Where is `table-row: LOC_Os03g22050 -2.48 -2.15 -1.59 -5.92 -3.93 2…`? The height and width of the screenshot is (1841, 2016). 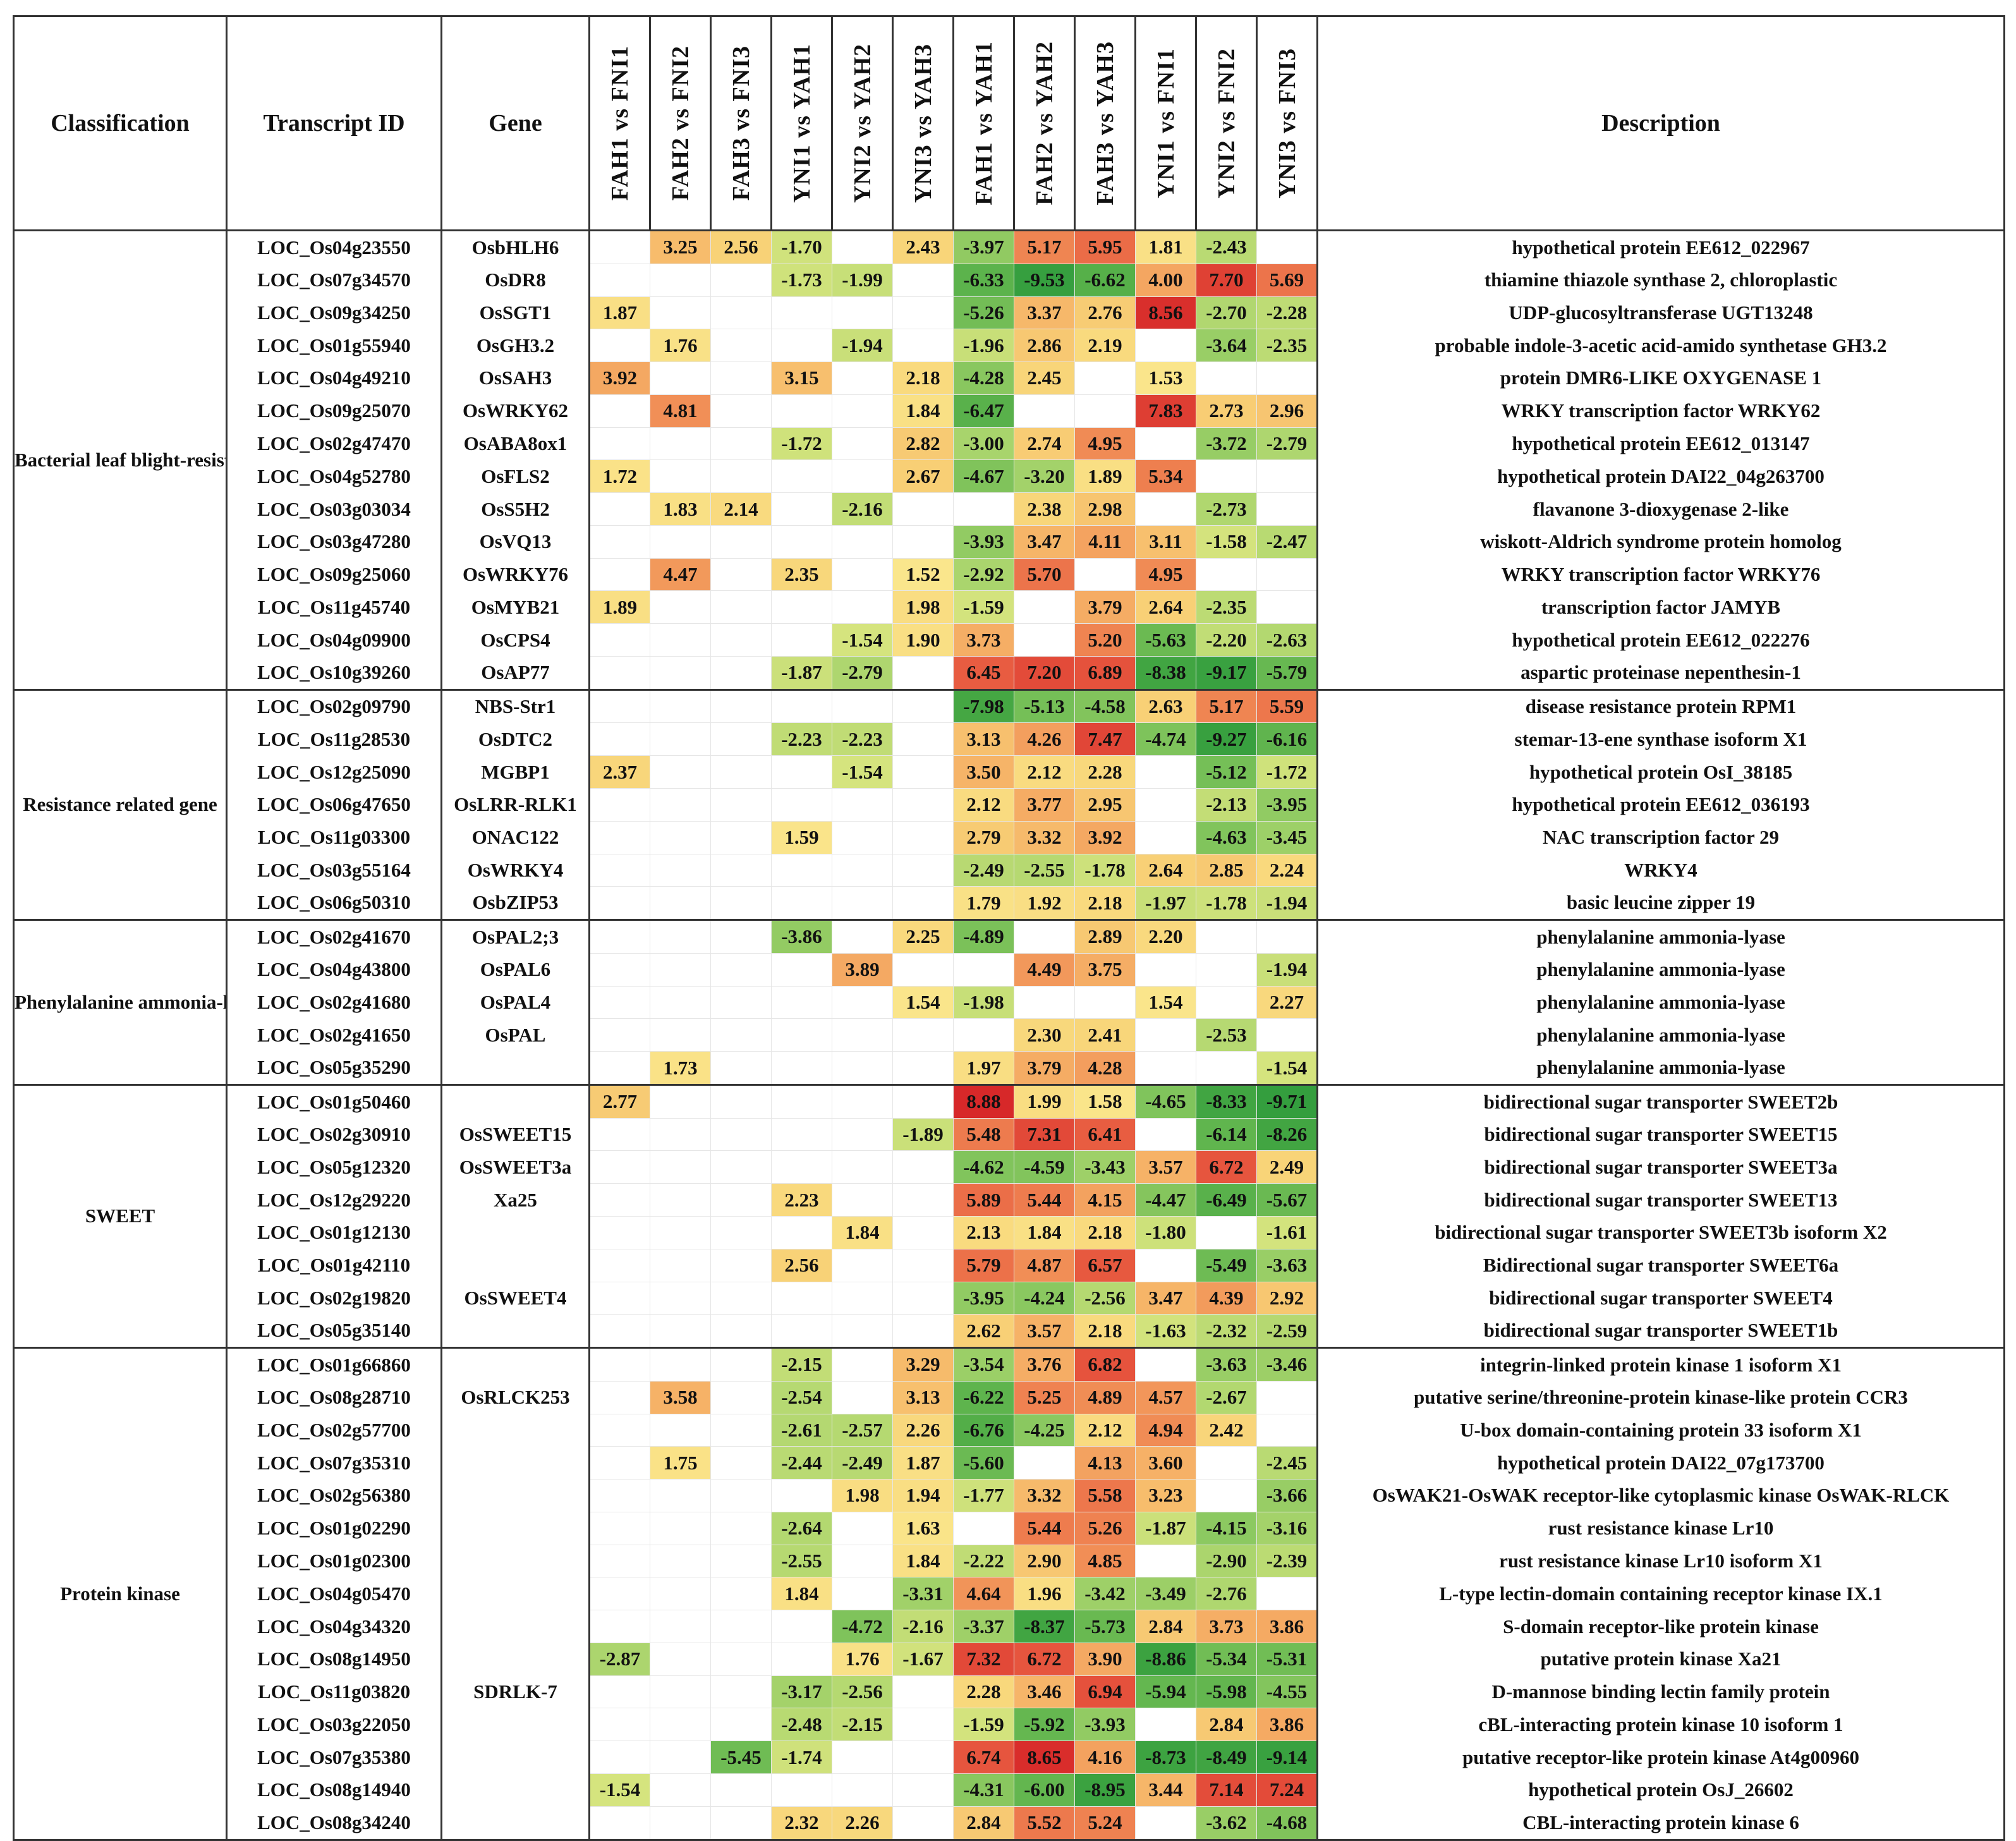 table-row: LOC_Os03g22050 -2.48 -2.15 -1.59 -5.92 -3.93 2… is located at coordinates (1009, 1725).